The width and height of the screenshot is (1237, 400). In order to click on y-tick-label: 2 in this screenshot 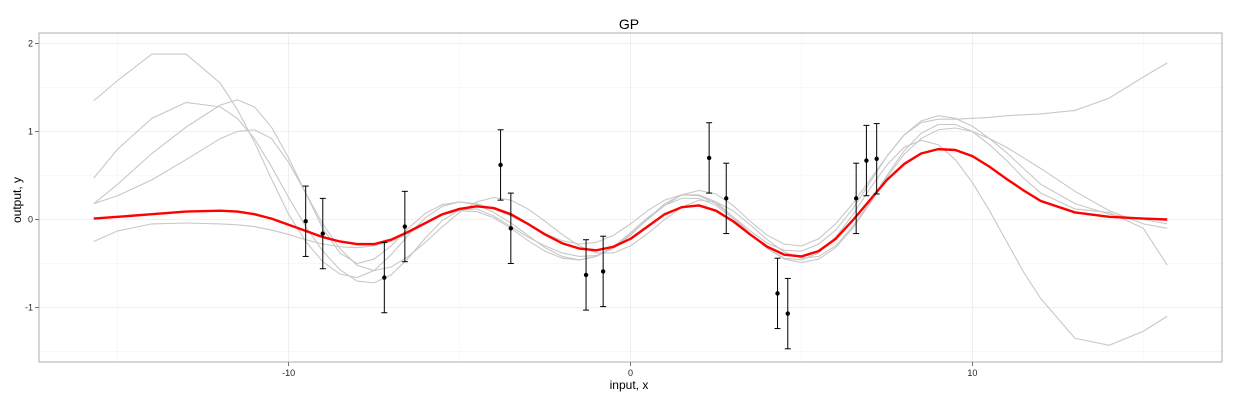, I will do `click(30, 44)`.